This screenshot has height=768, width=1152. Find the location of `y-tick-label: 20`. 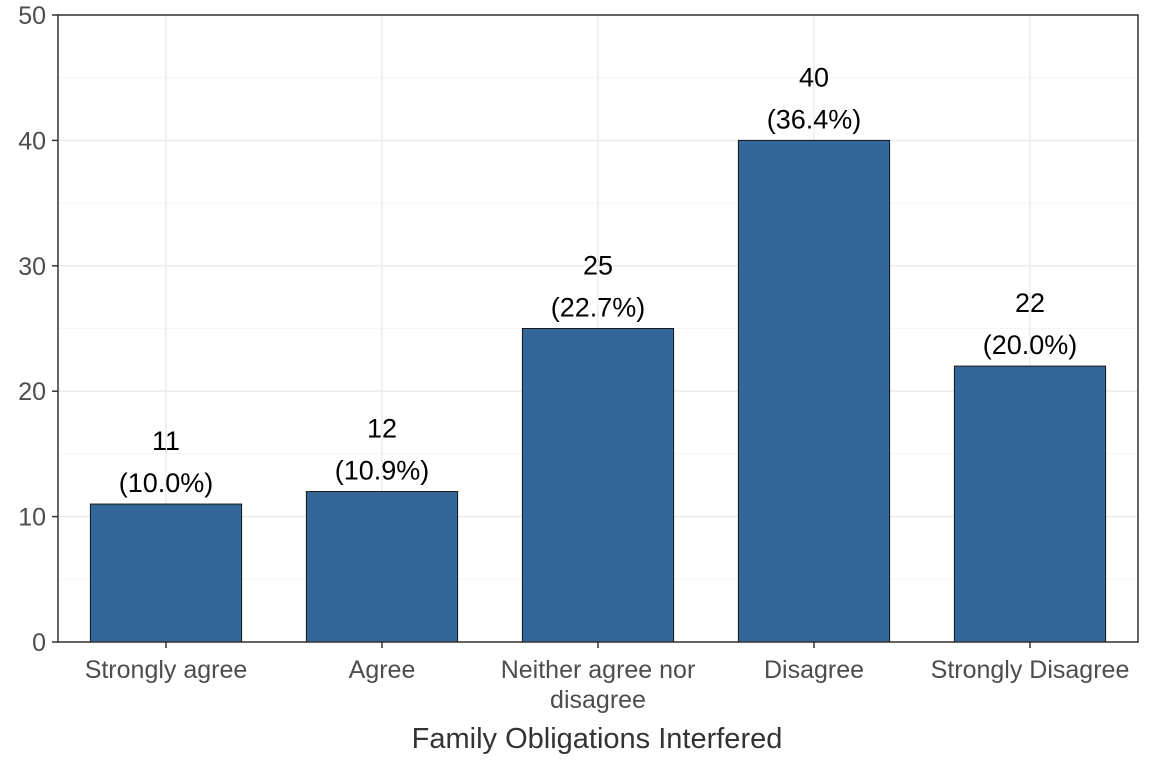

y-tick-label: 20 is located at coordinates (32, 392).